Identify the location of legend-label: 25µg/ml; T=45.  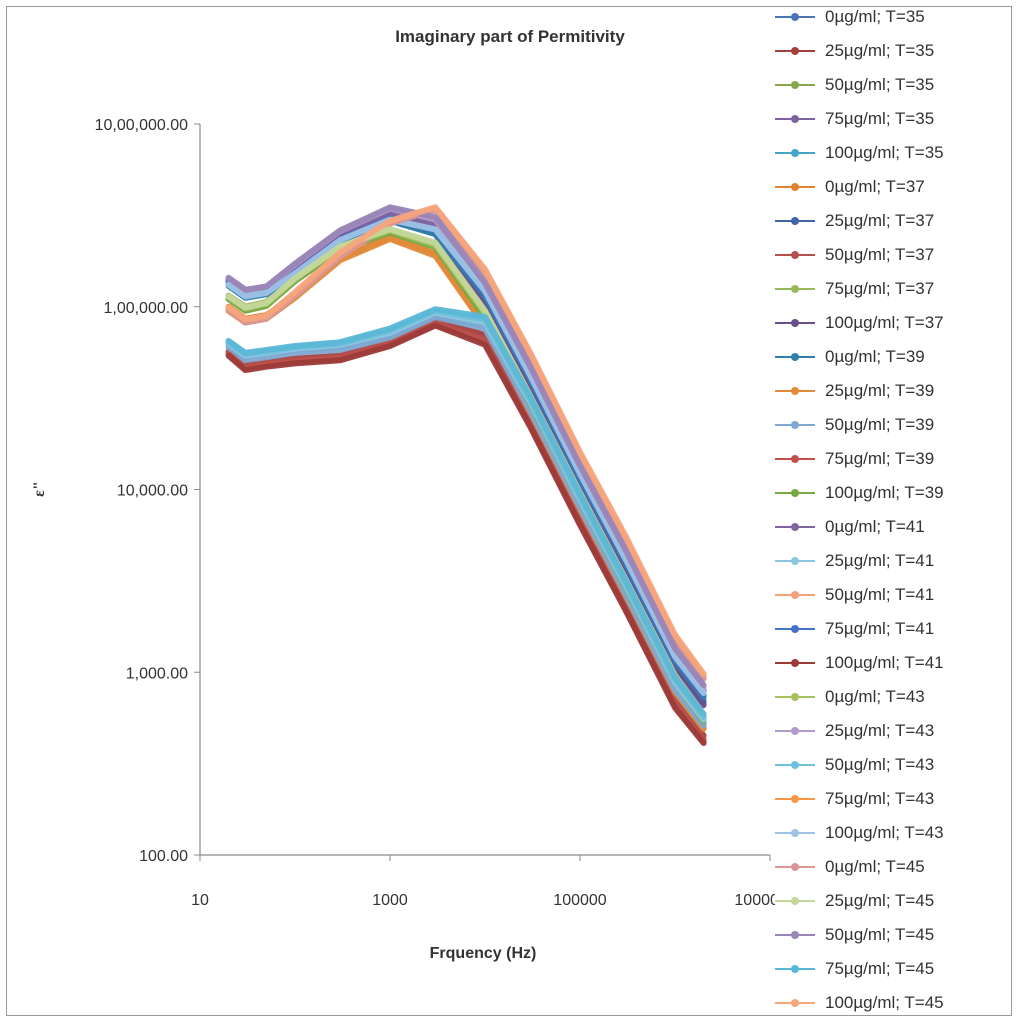
(880, 900).